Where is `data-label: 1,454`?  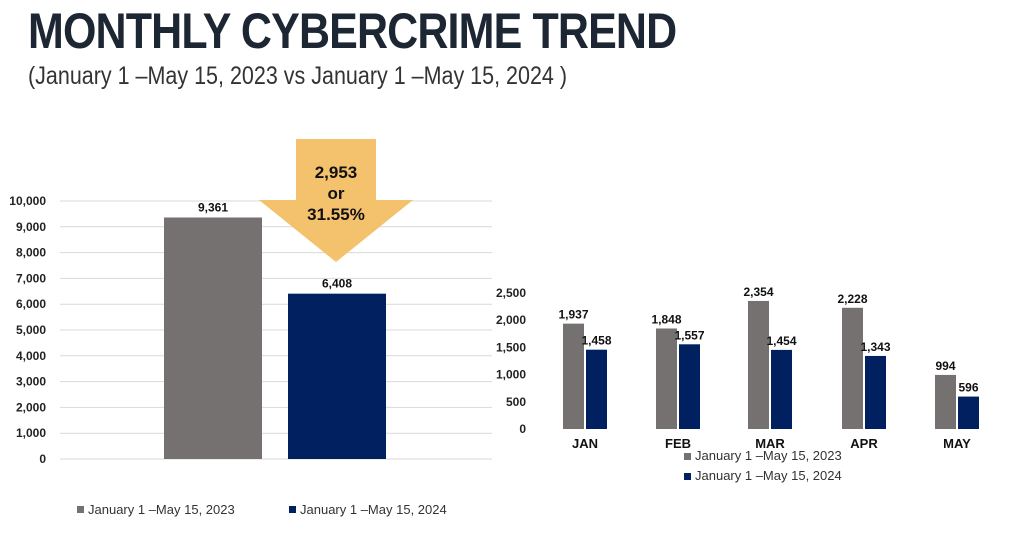 data-label: 1,454 is located at coordinates (781, 341).